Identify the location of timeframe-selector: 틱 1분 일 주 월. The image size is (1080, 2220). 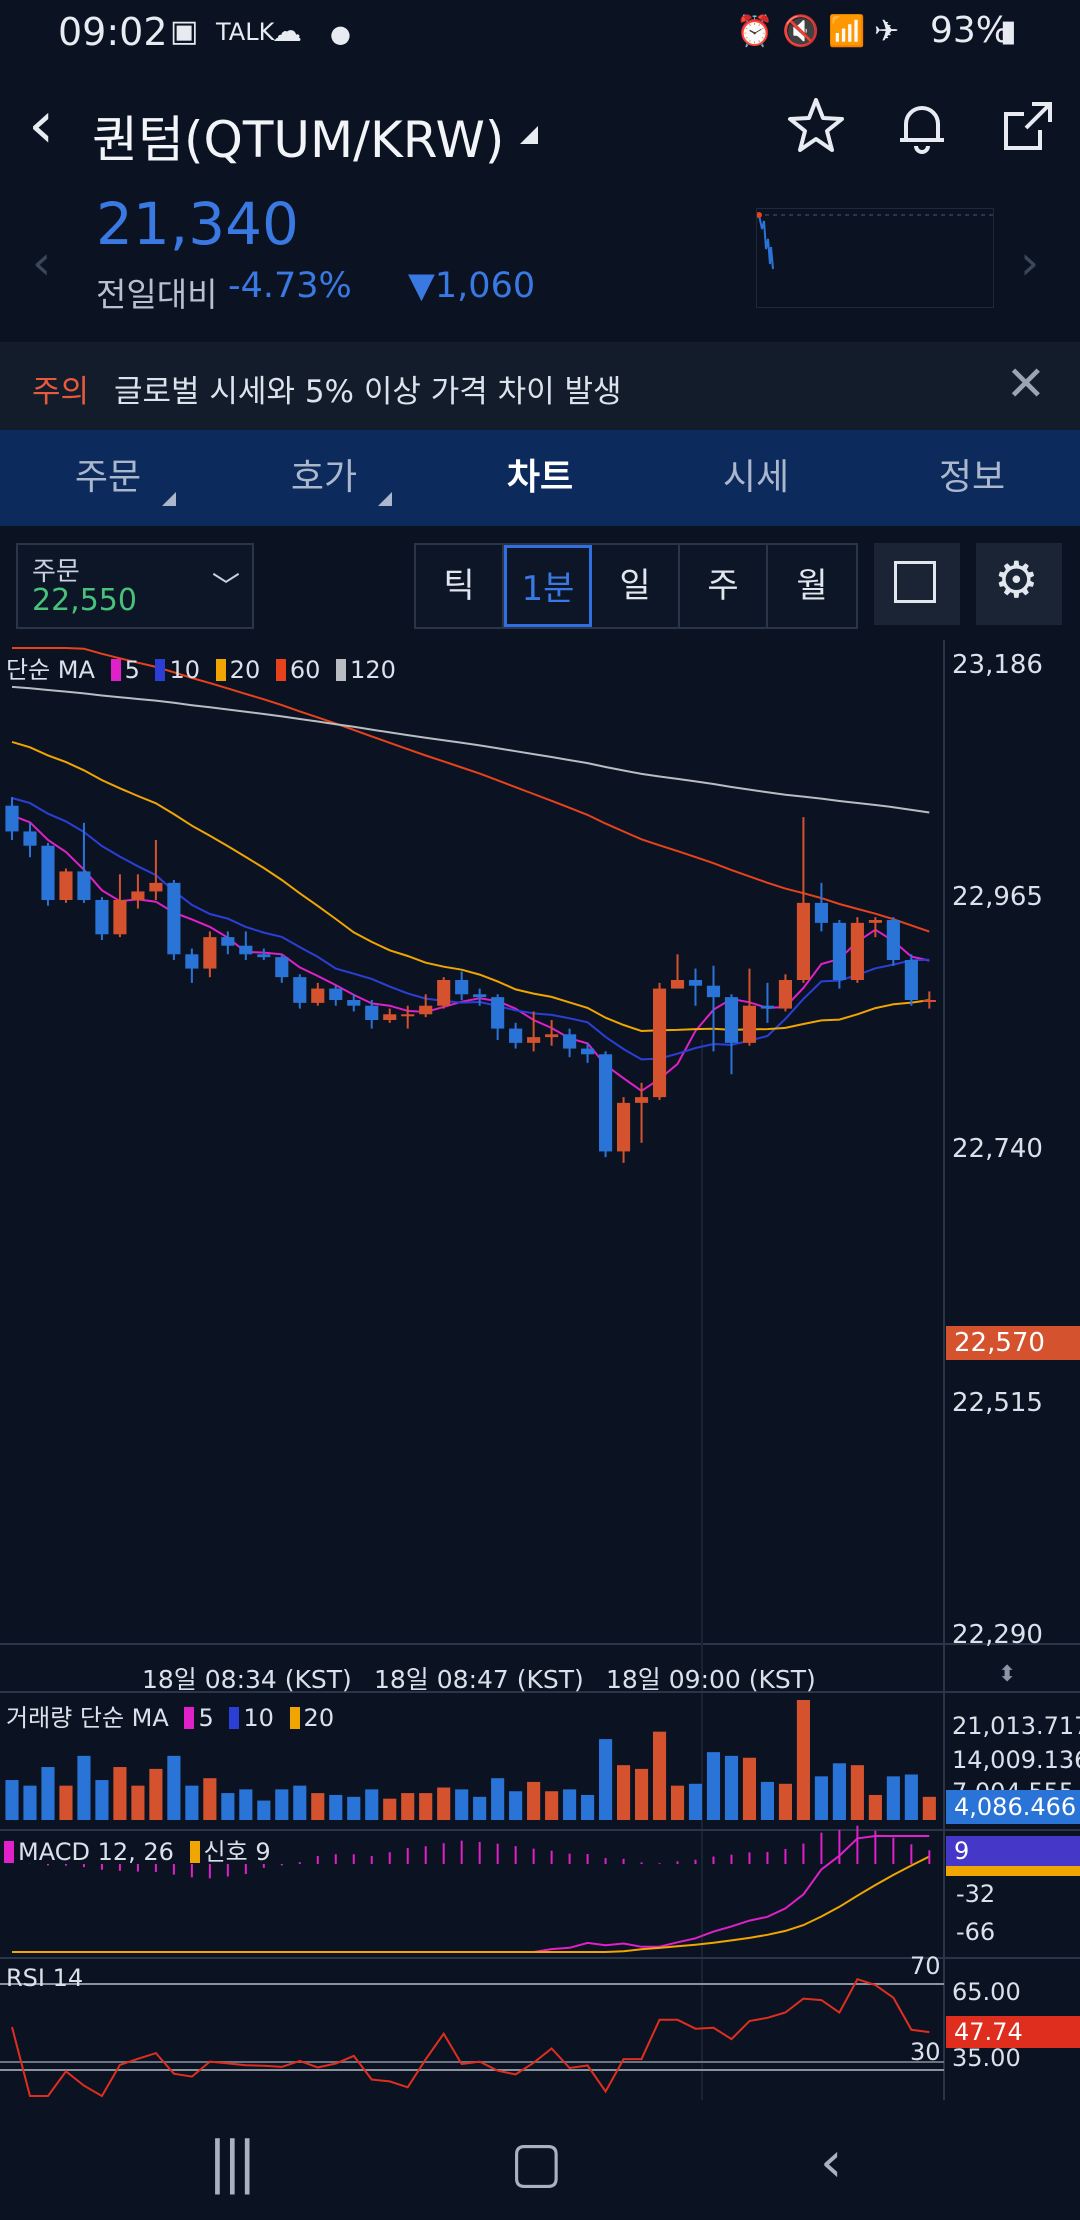
(636, 586).